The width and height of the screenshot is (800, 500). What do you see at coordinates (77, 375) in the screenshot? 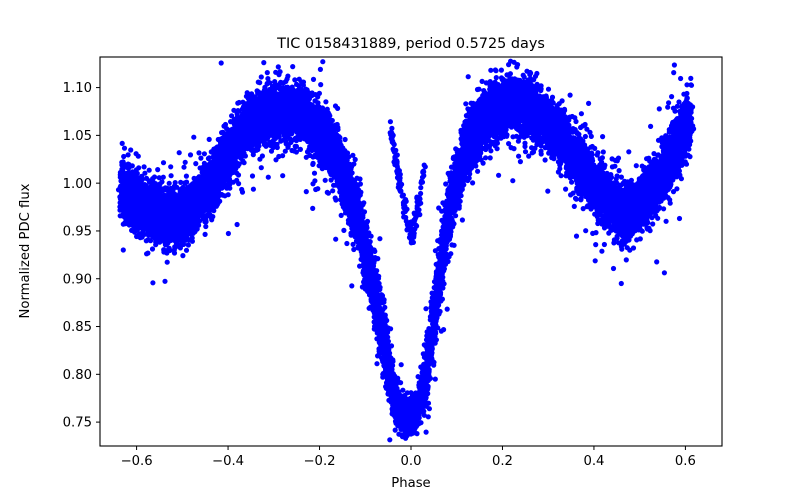
I see `y-tick-label: 0.80` at bounding box center [77, 375].